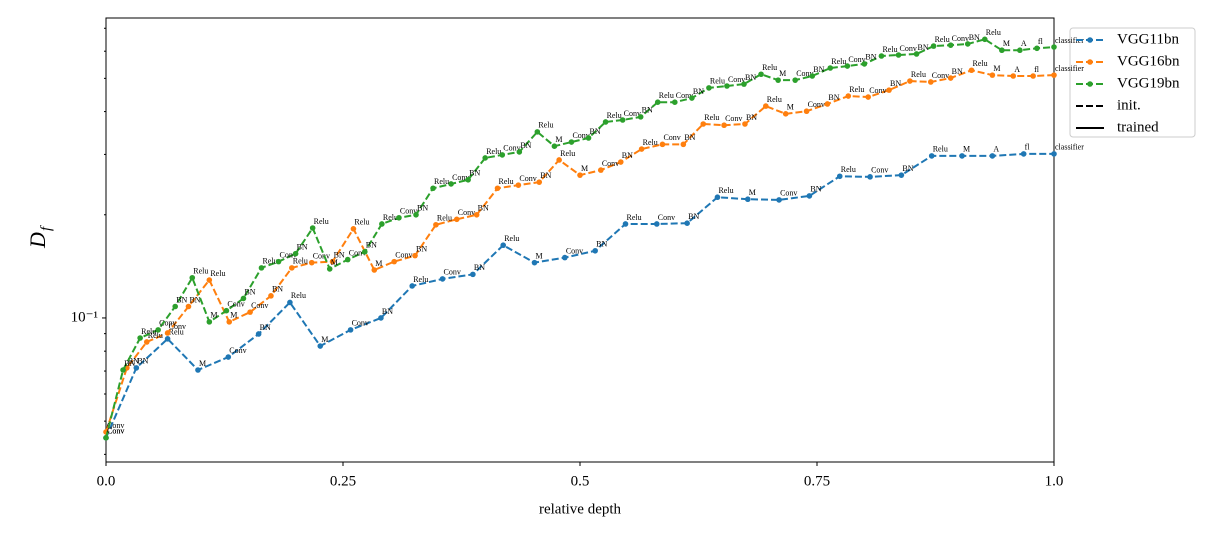  Describe the element at coordinates (106, 481) in the screenshot. I see `x-tick-label: 0.0` at that location.